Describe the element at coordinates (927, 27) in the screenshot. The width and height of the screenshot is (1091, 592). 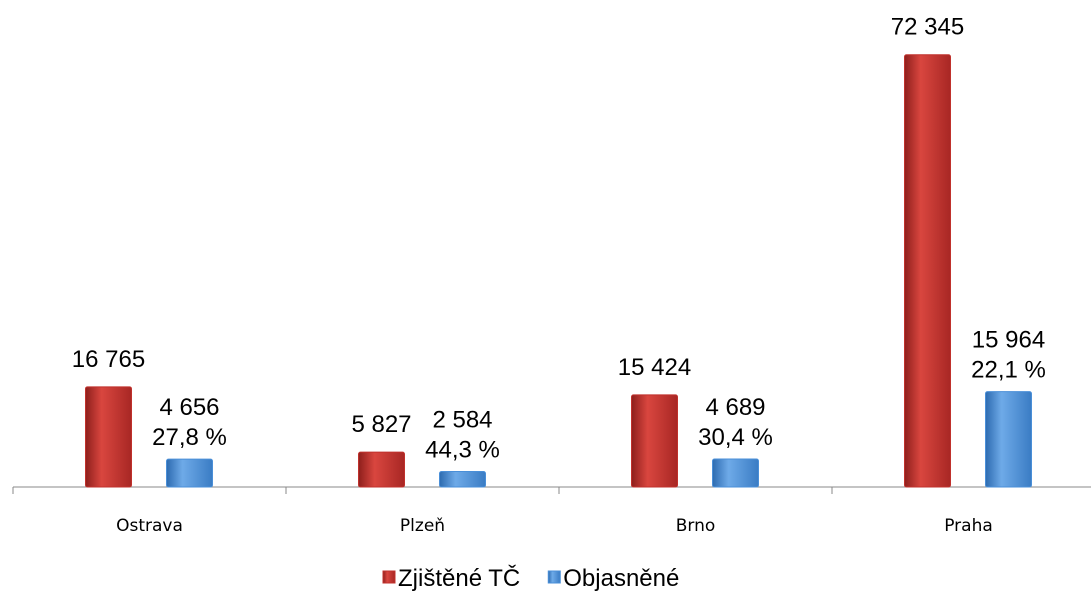
I see `data-label: 72 345` at that location.